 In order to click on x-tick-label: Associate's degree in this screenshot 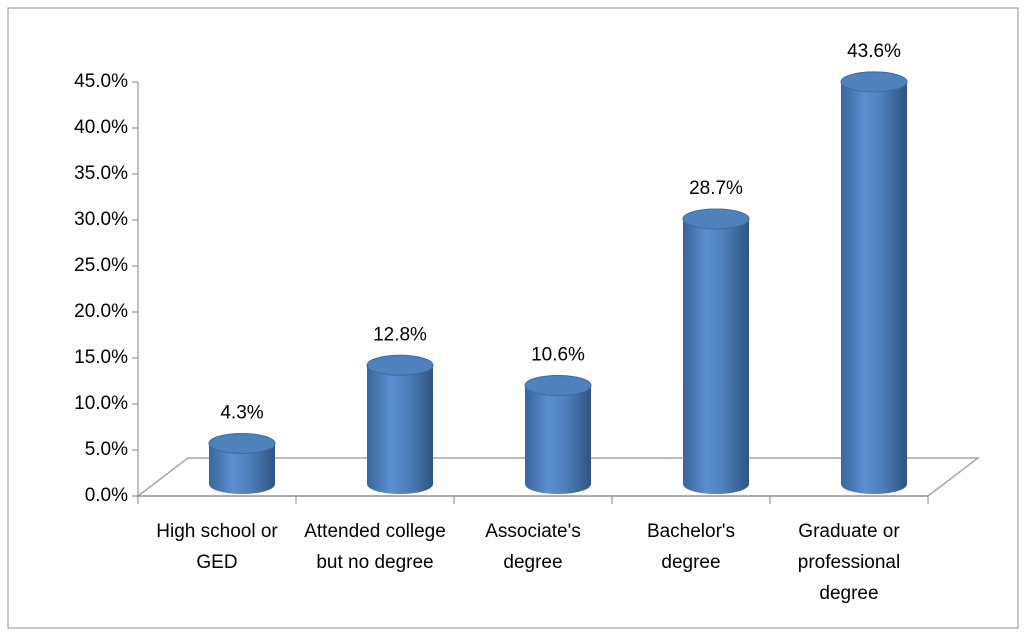, I will do `click(533, 547)`.